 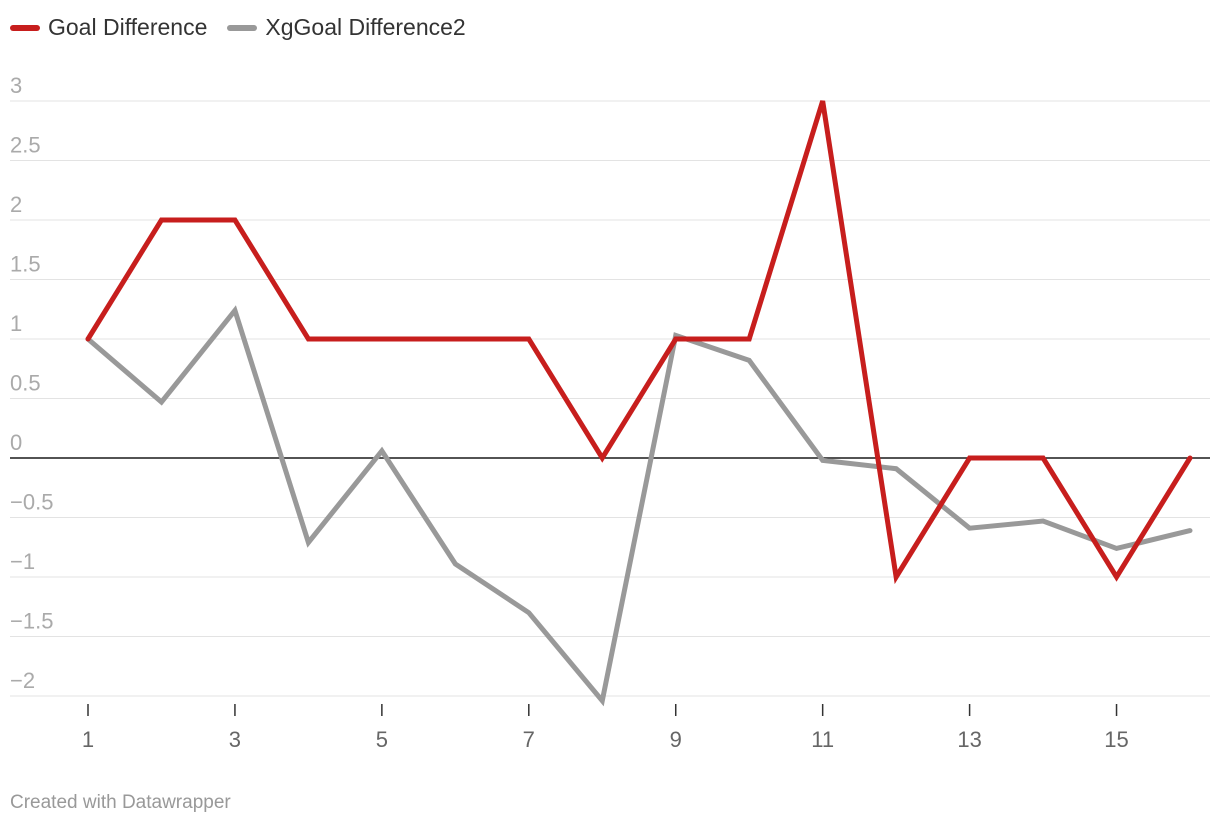 I want to click on y-tick-label: 2.5, so click(x=25, y=145).